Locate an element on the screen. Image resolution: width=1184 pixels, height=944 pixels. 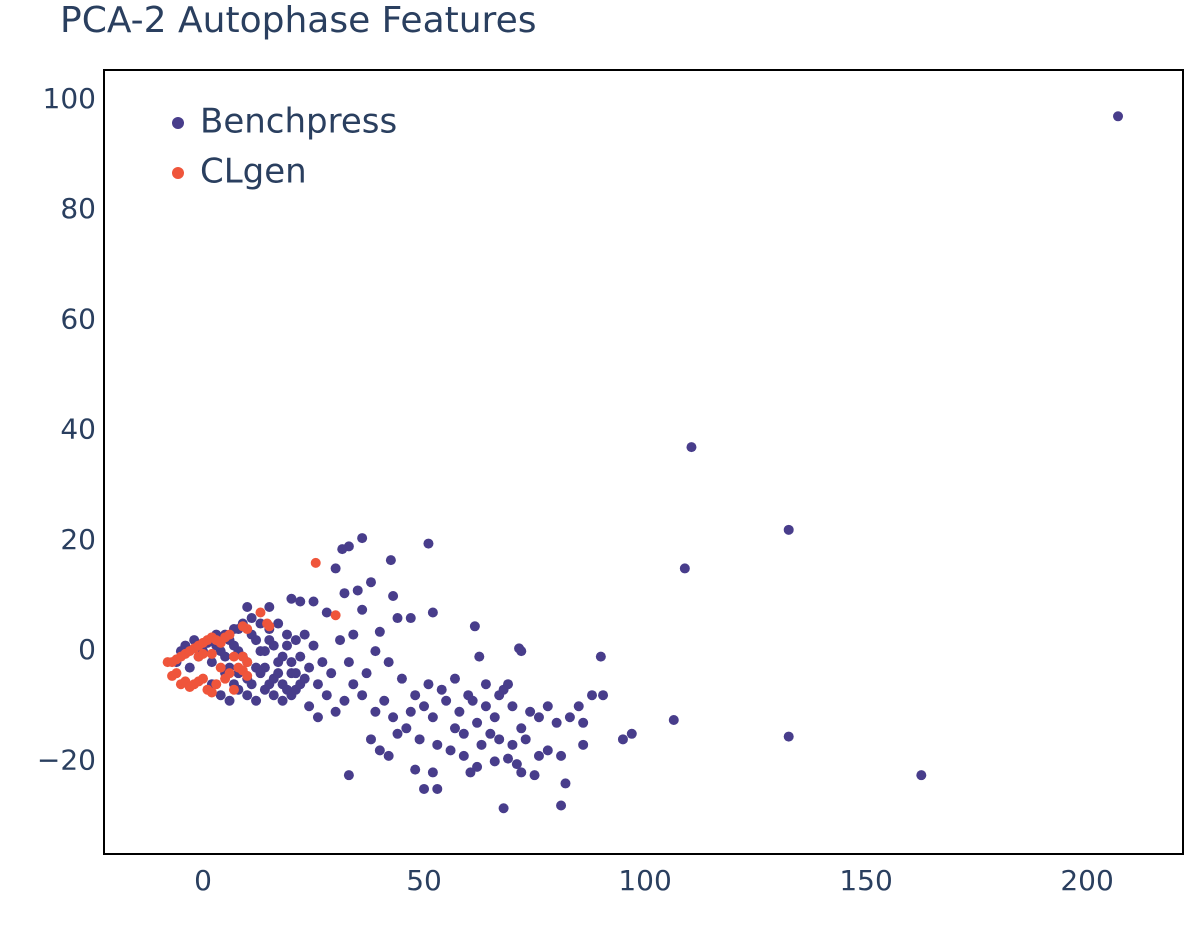
legend-label: CLgen is located at coordinates (253, 172).